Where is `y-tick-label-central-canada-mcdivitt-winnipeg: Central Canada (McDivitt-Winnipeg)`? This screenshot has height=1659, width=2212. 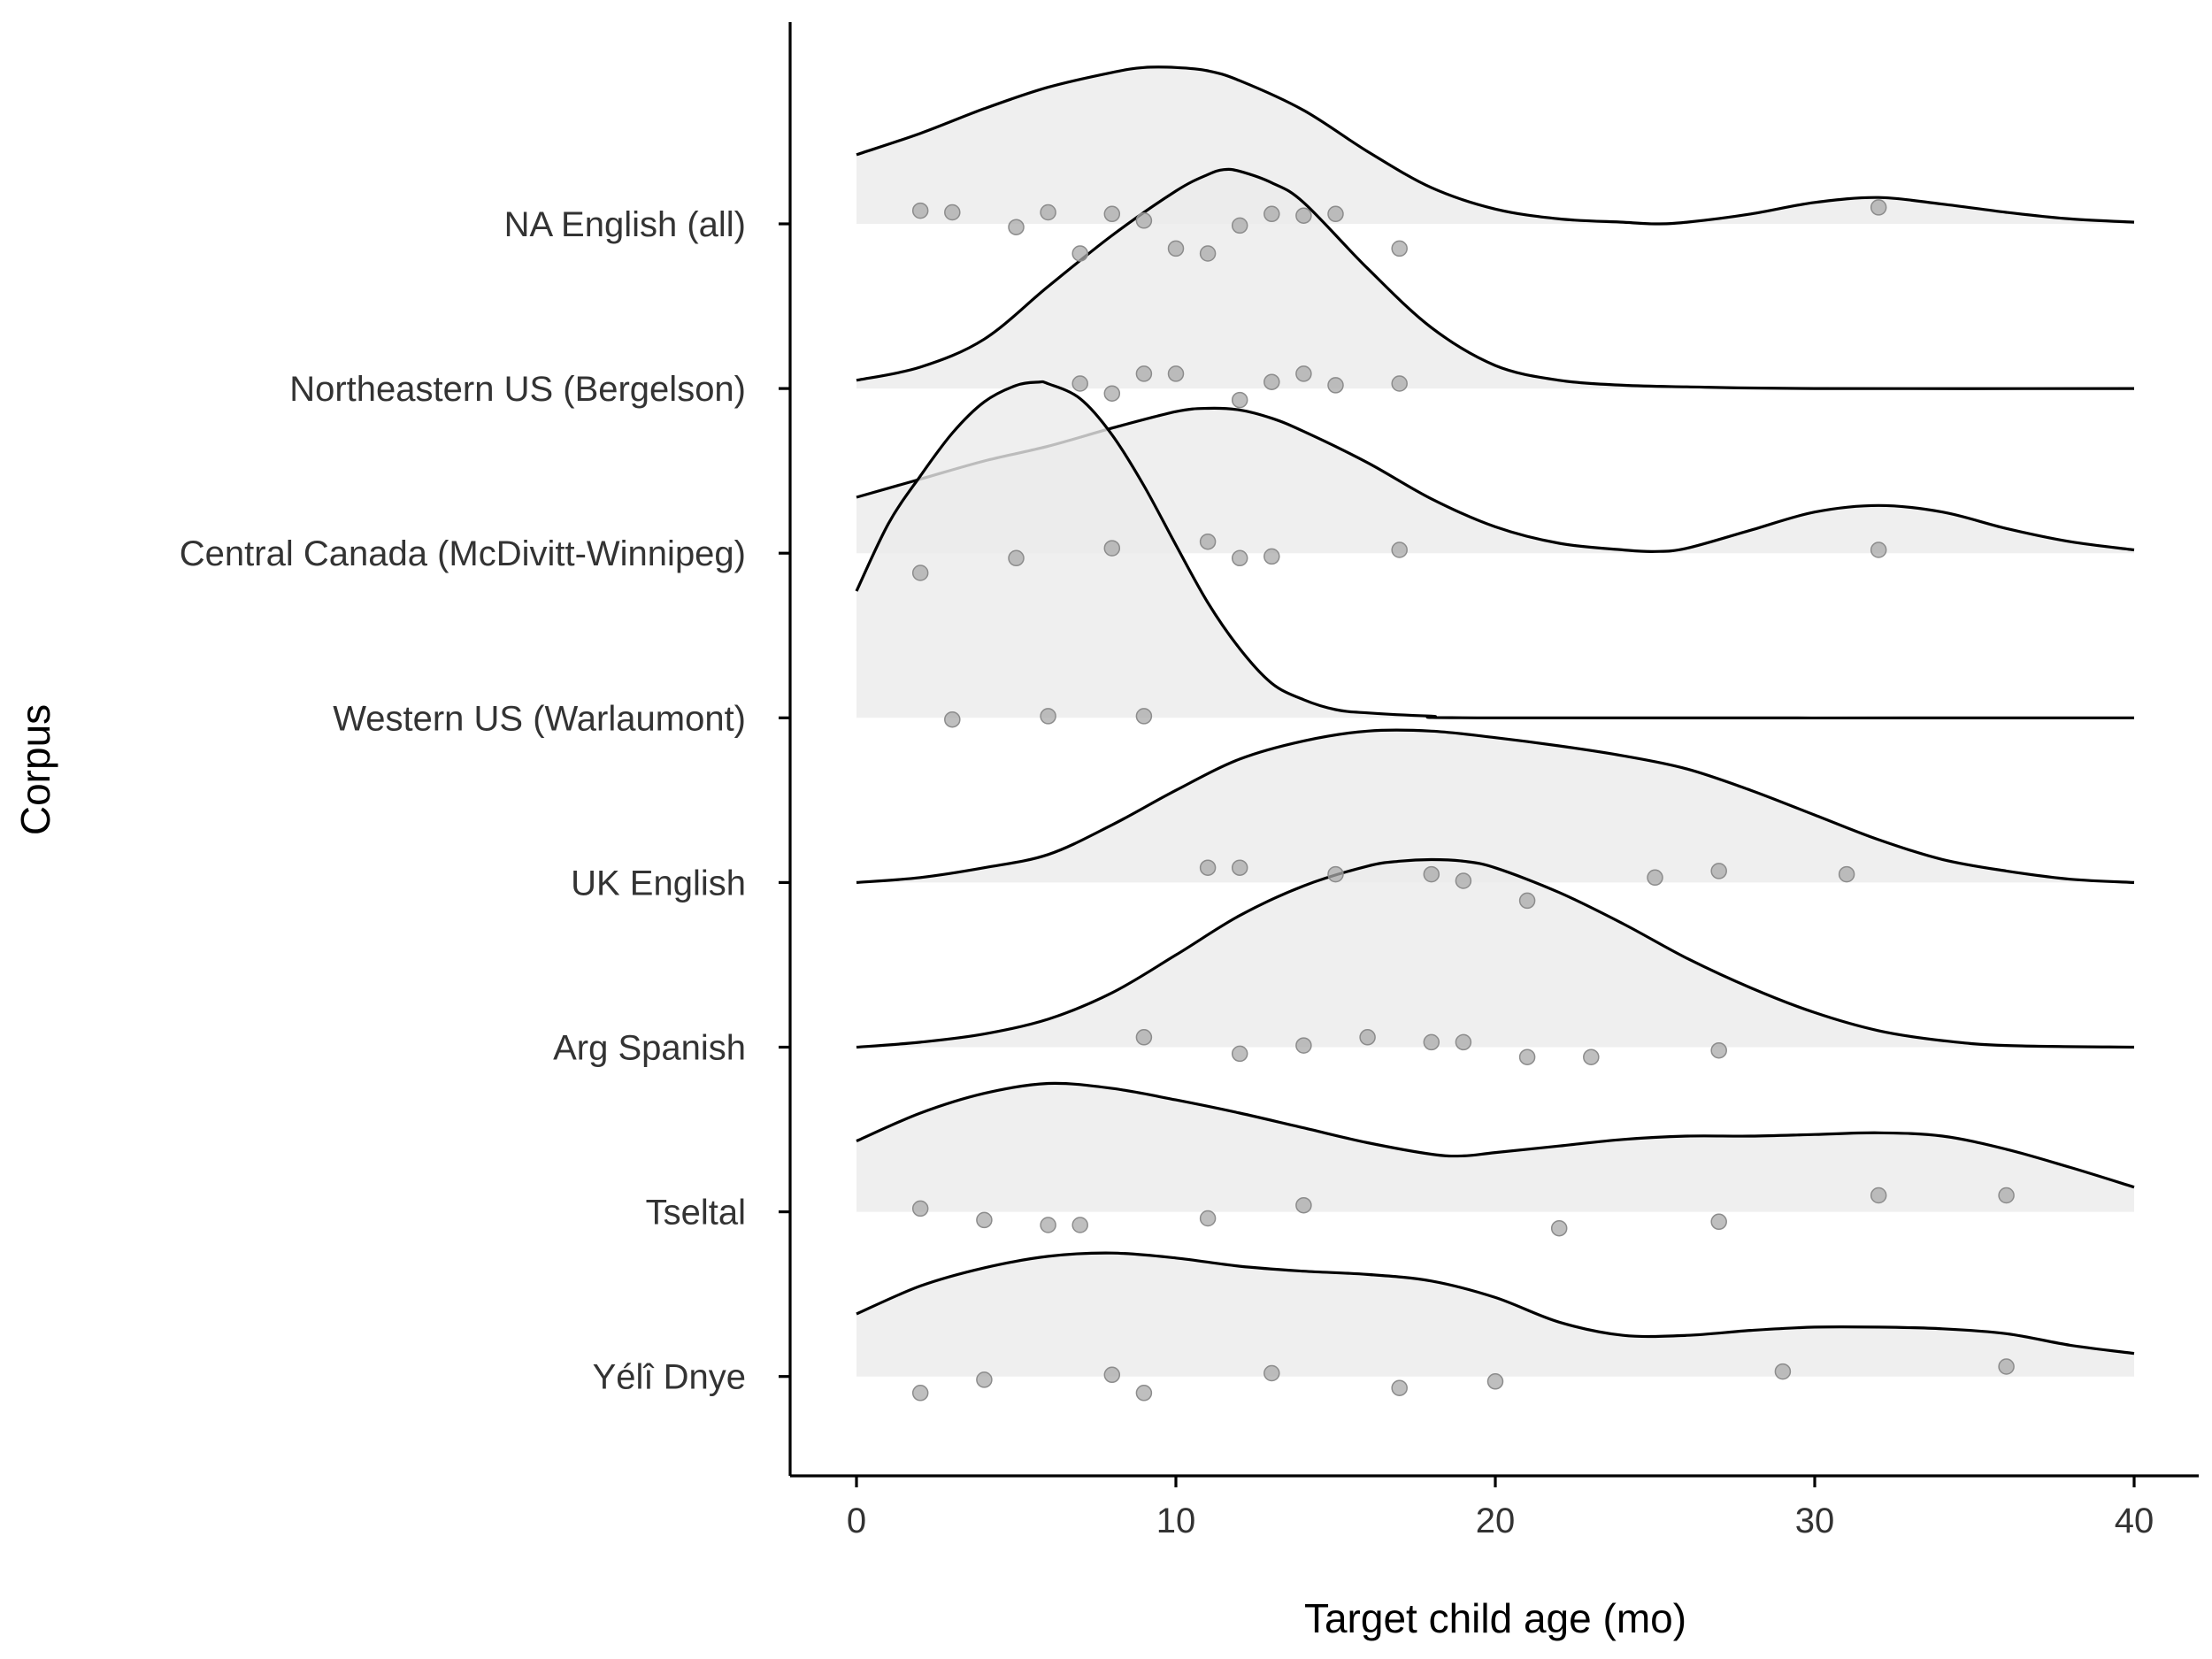 y-tick-label-central-canada-mcdivitt-winnipeg: Central Canada (McDivitt-Winnipeg) is located at coordinates (463, 553).